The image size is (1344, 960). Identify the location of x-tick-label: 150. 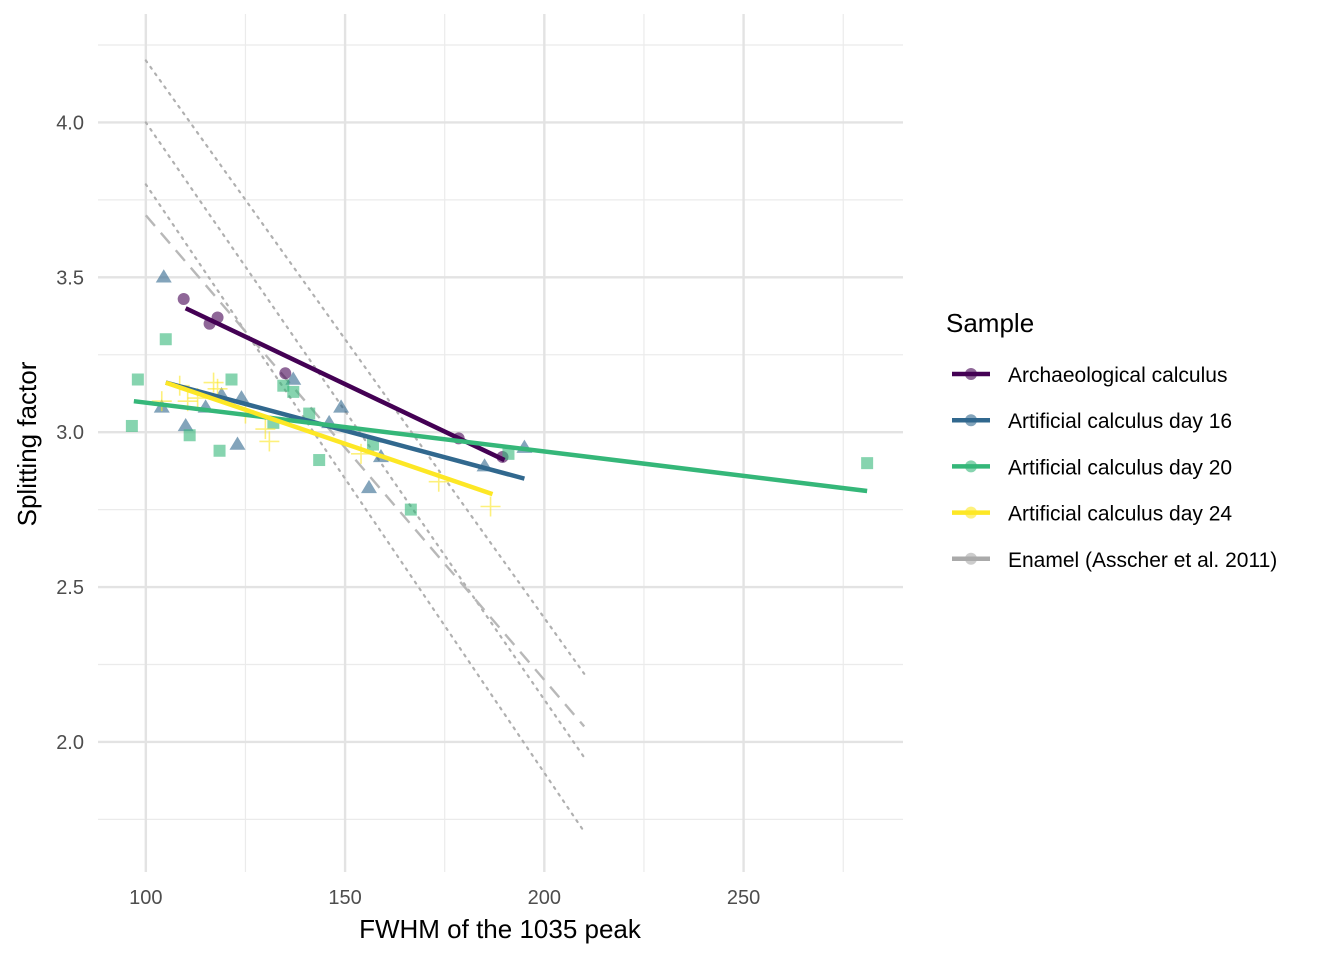
(344, 898).